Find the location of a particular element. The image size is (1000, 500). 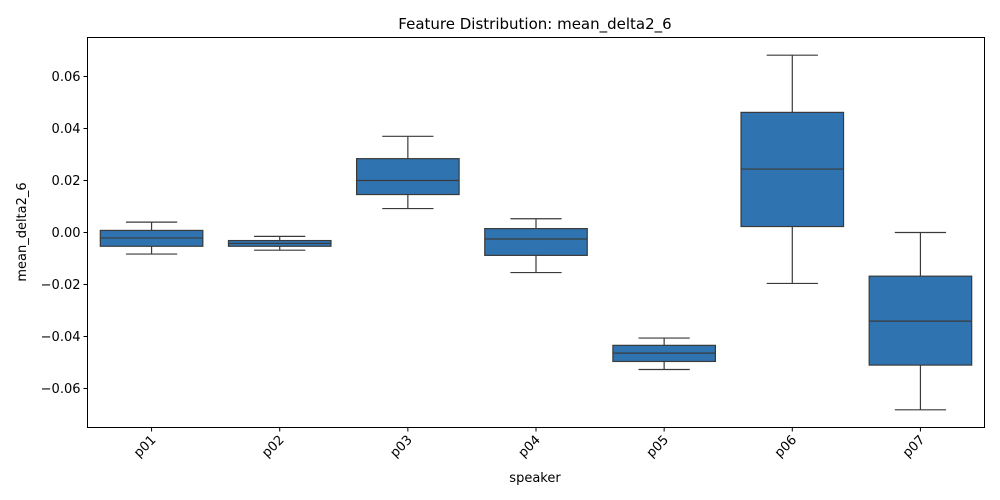

x-tick-label: p04 is located at coordinates (530, 447).